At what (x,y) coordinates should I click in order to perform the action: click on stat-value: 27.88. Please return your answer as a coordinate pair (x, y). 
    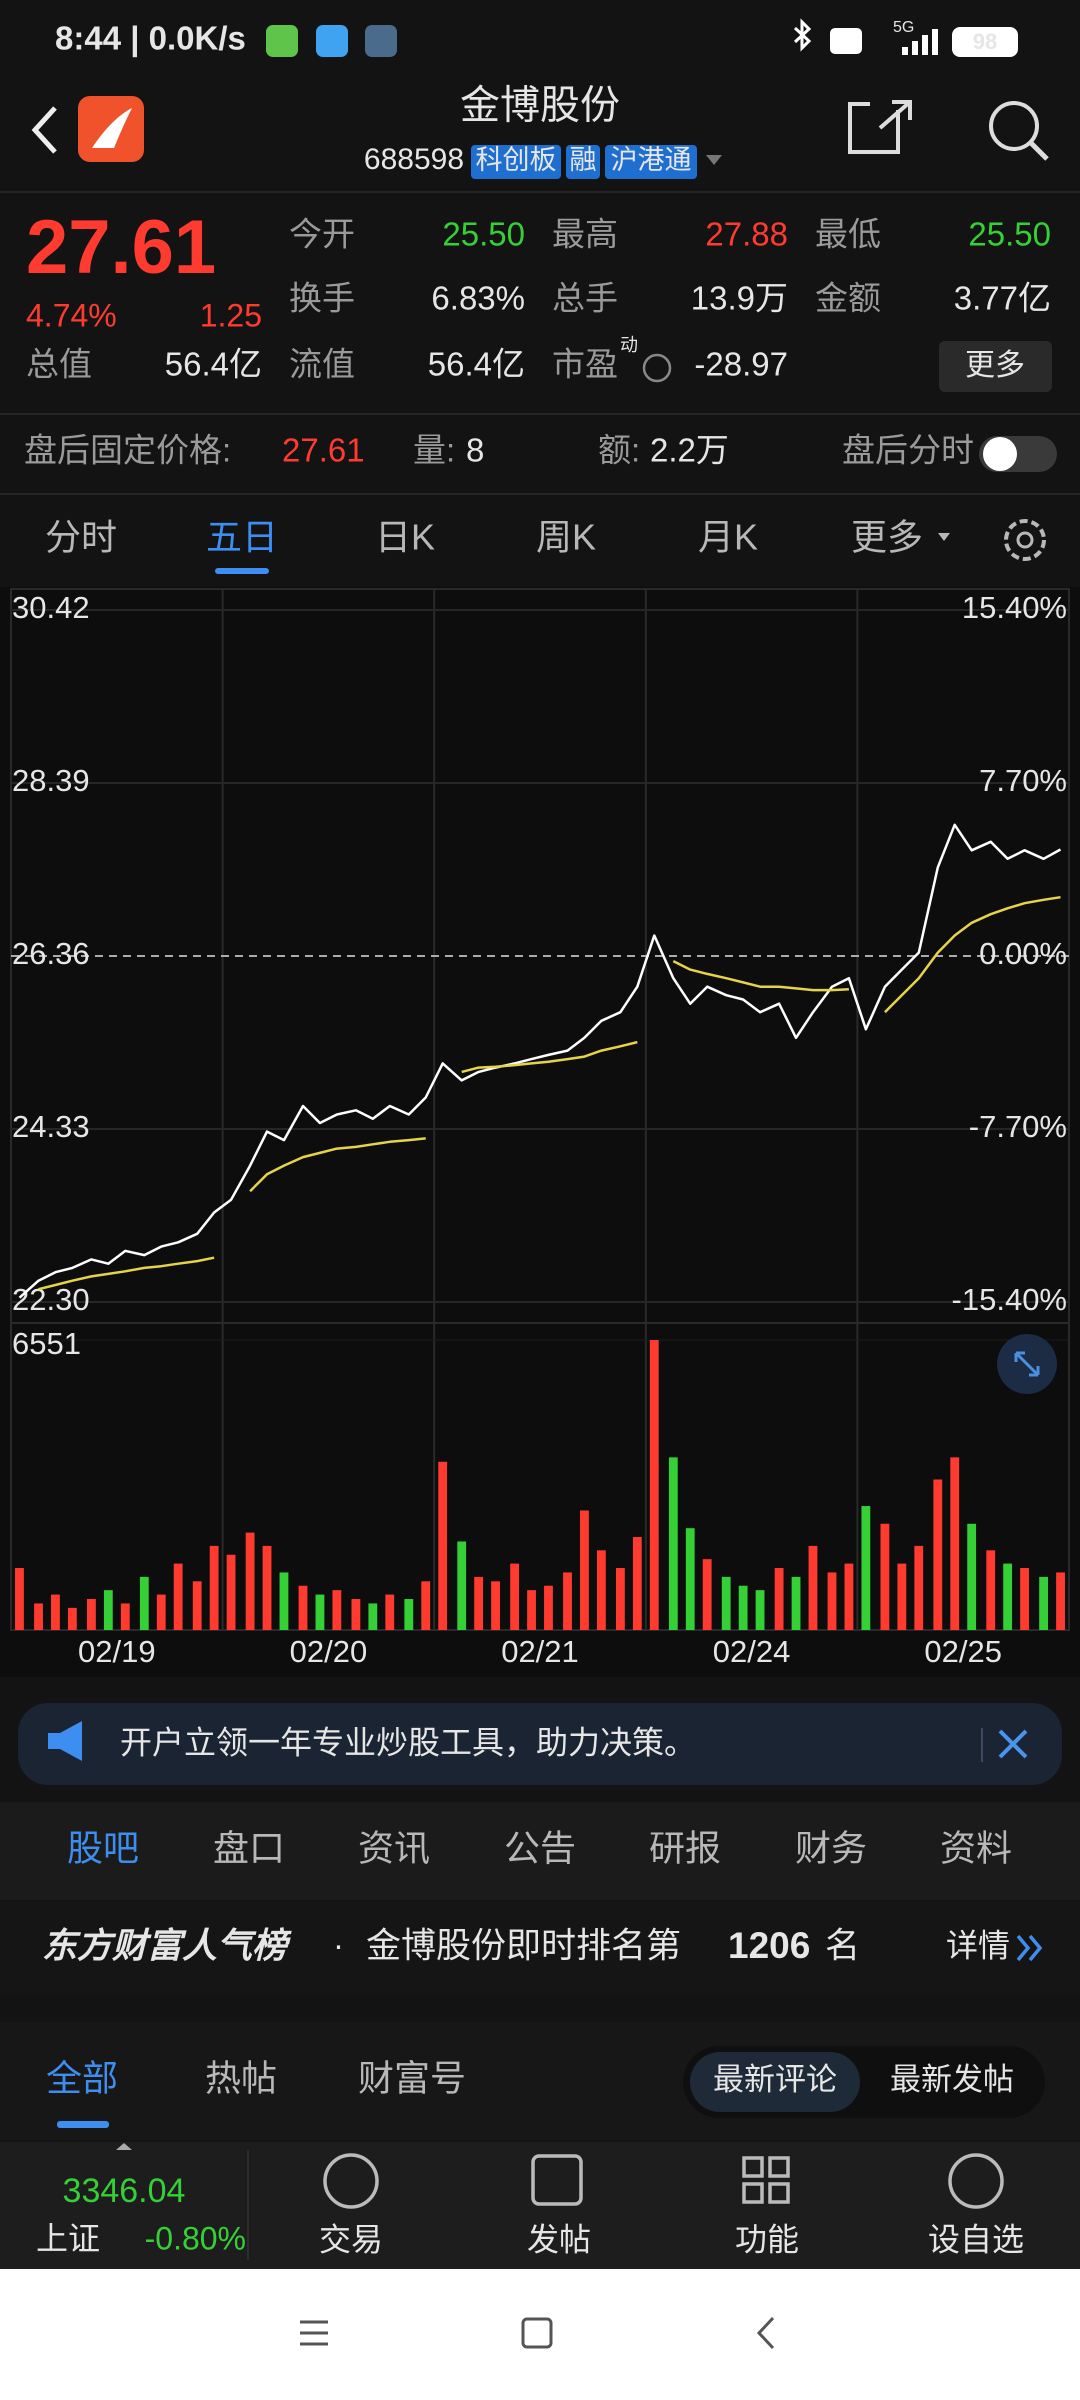
    Looking at the image, I should click on (746, 234).